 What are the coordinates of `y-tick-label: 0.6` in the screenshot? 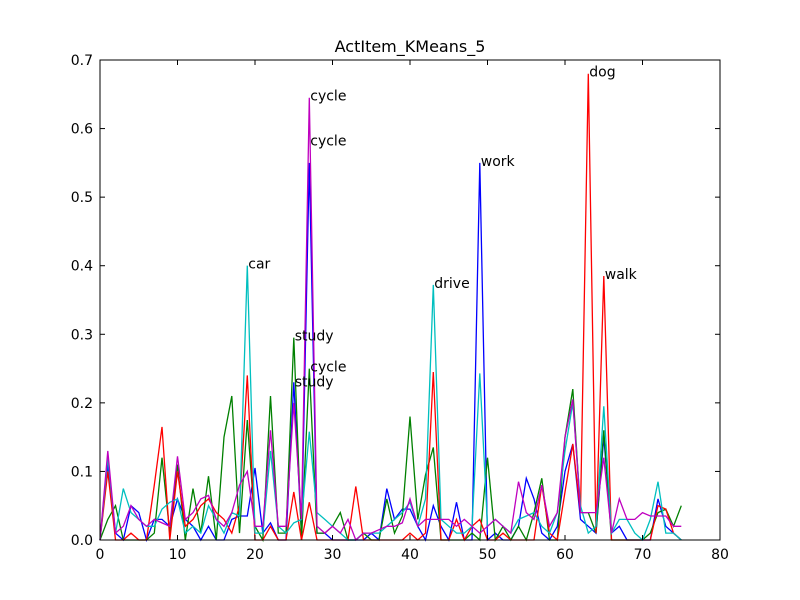 It's located at (82, 130).